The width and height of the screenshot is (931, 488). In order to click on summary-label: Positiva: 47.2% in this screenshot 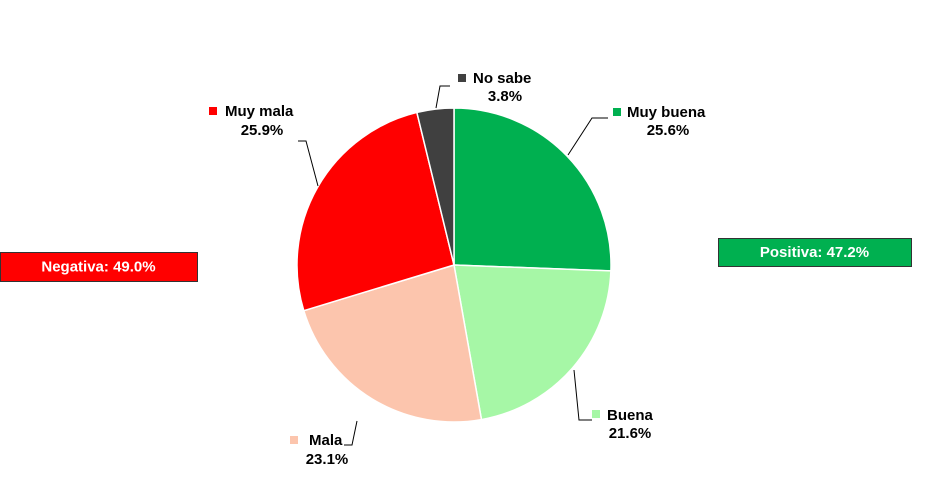, I will do `click(814, 252)`.